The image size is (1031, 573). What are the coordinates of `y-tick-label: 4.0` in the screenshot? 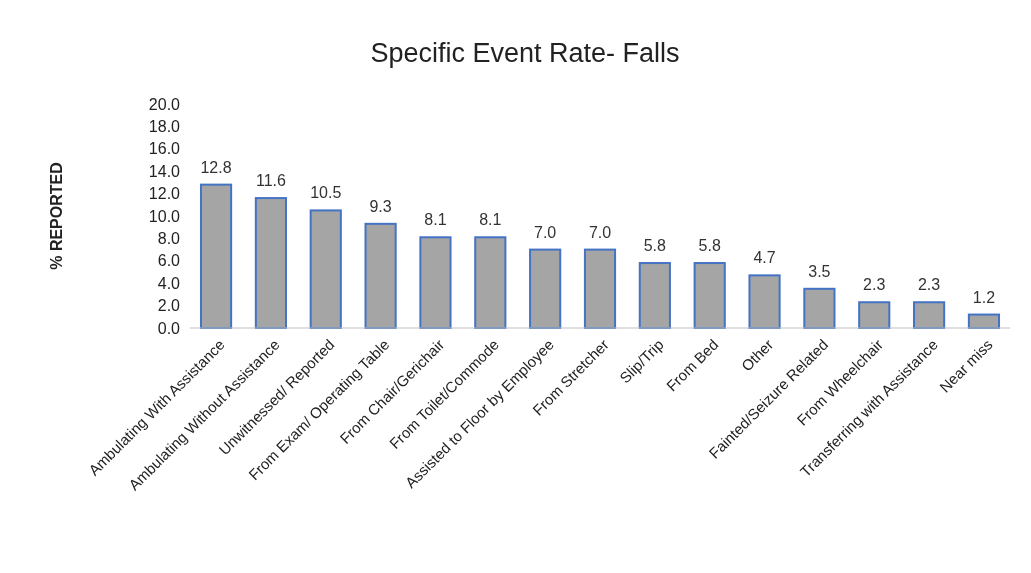 It's located at (169, 283).